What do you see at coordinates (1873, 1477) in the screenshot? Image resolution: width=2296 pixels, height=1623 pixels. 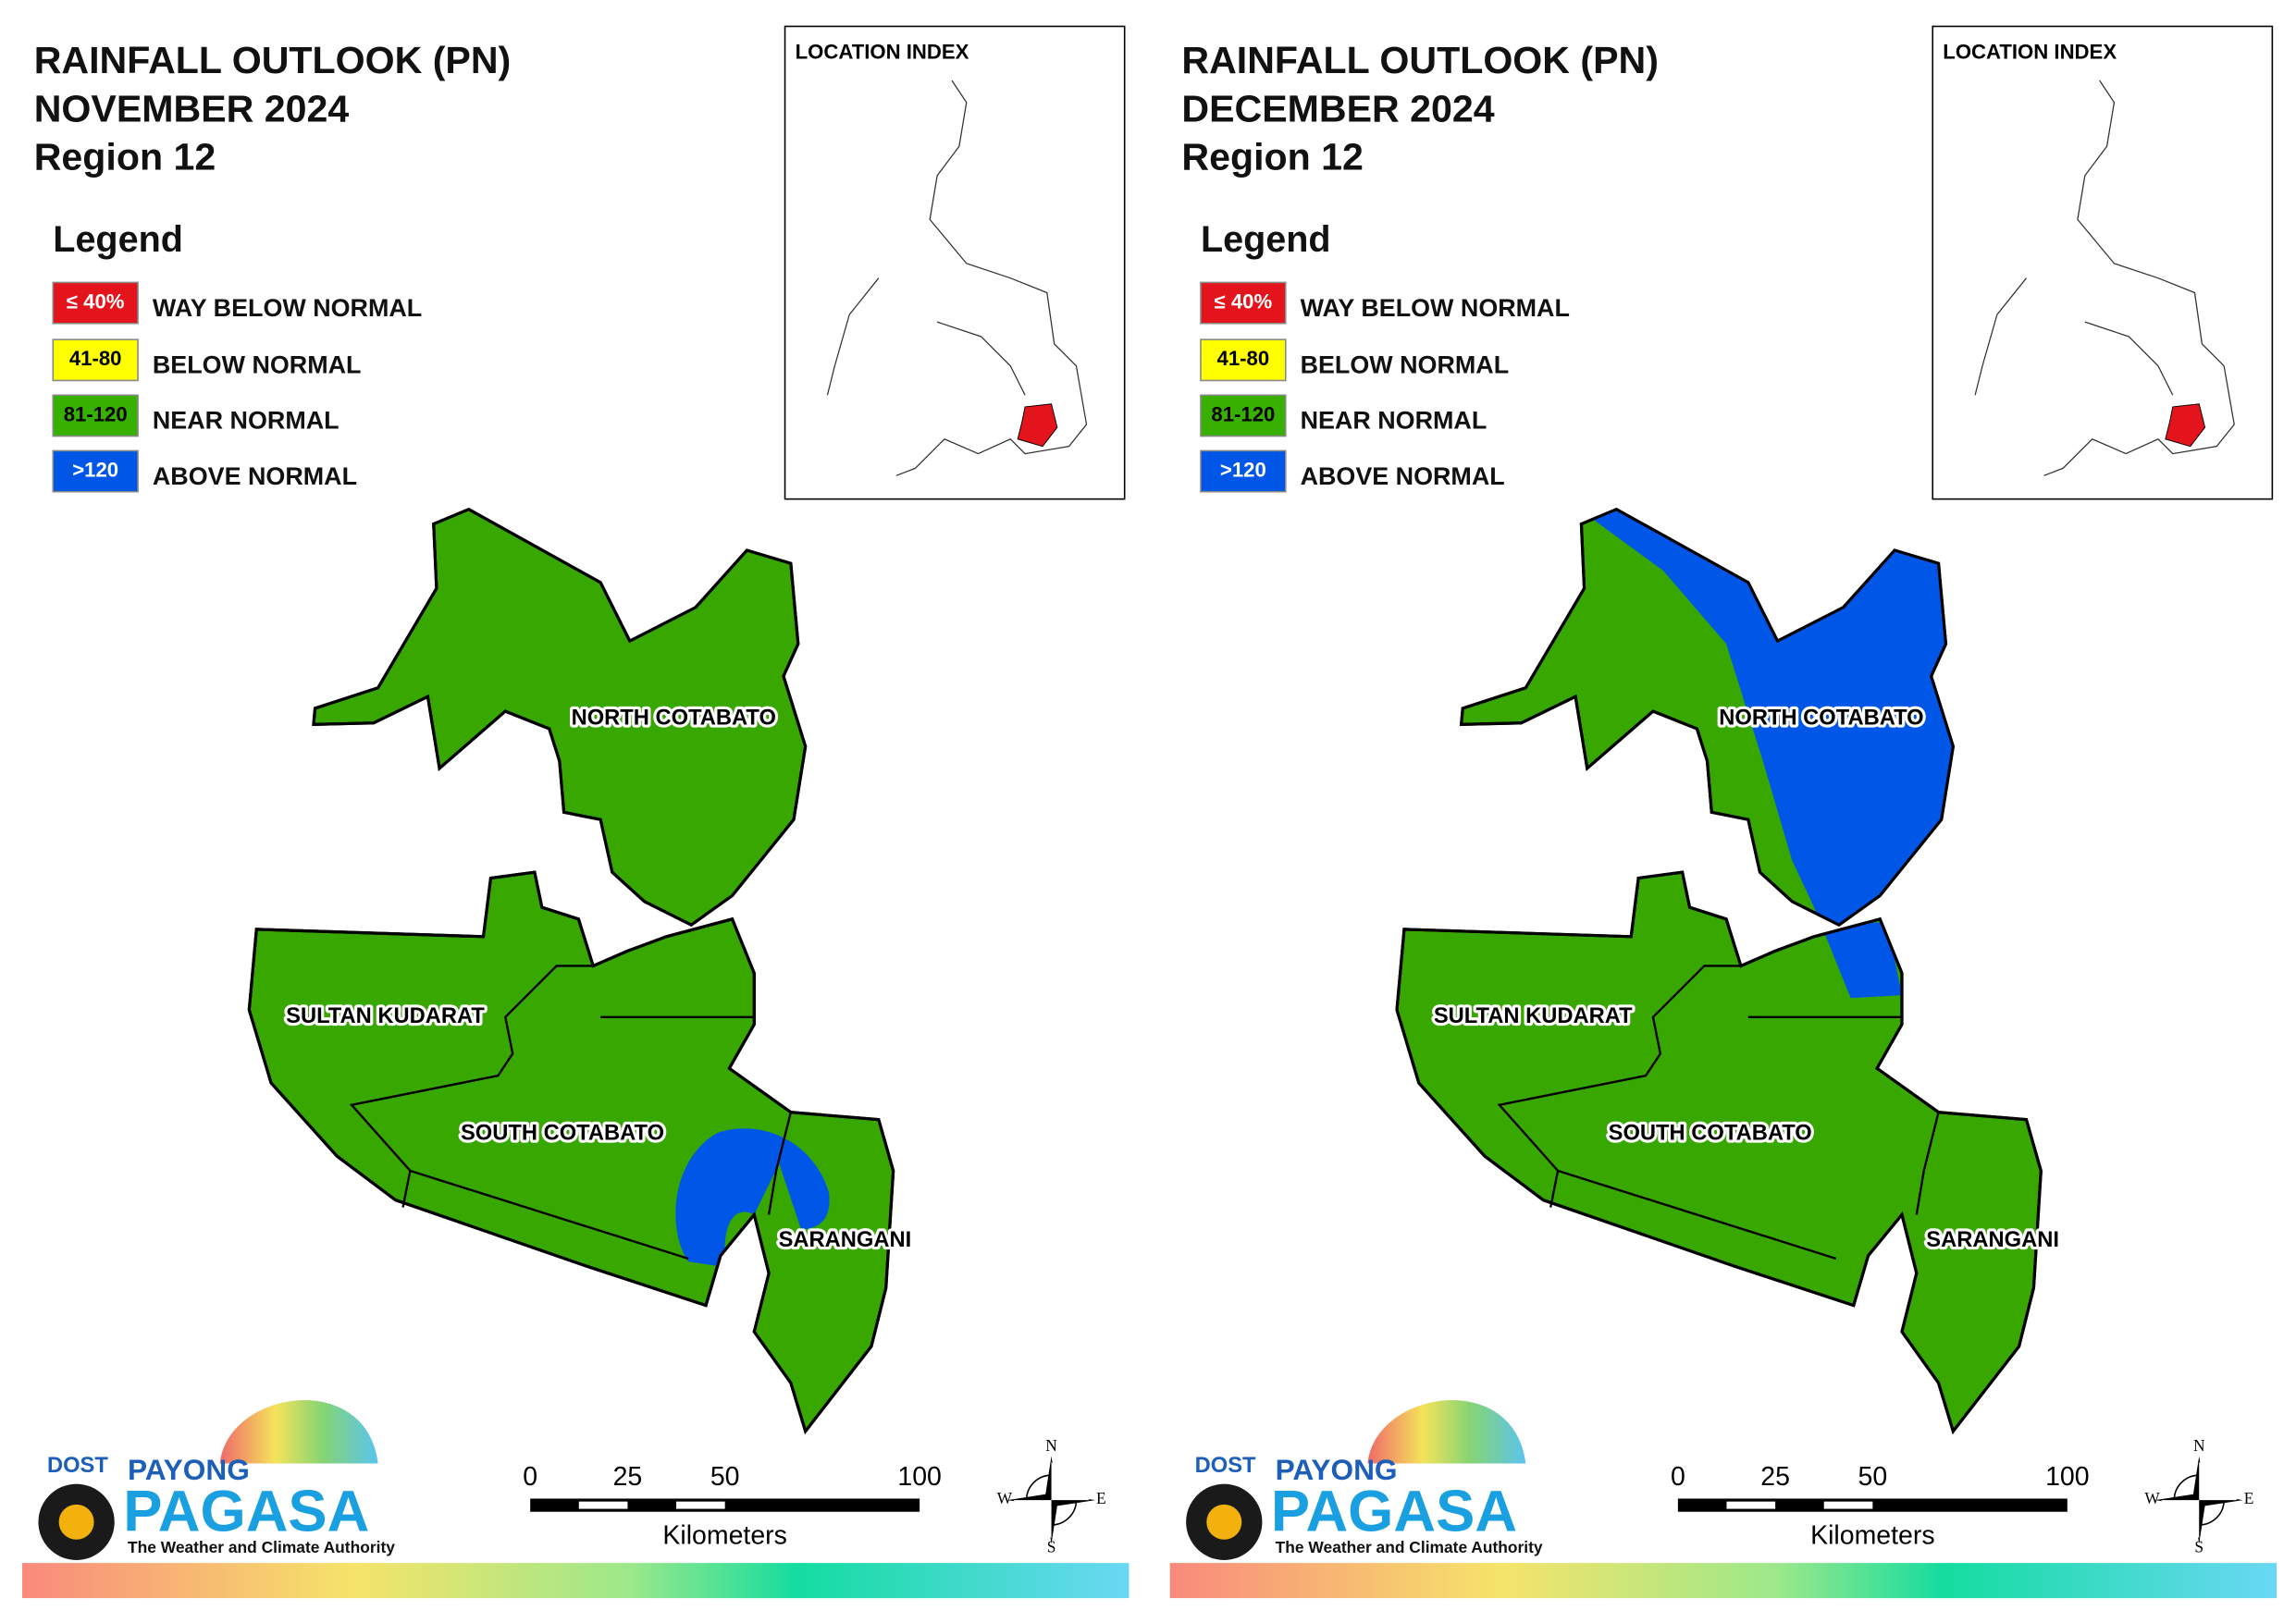 I see `scale-tick-label: 50` at bounding box center [1873, 1477].